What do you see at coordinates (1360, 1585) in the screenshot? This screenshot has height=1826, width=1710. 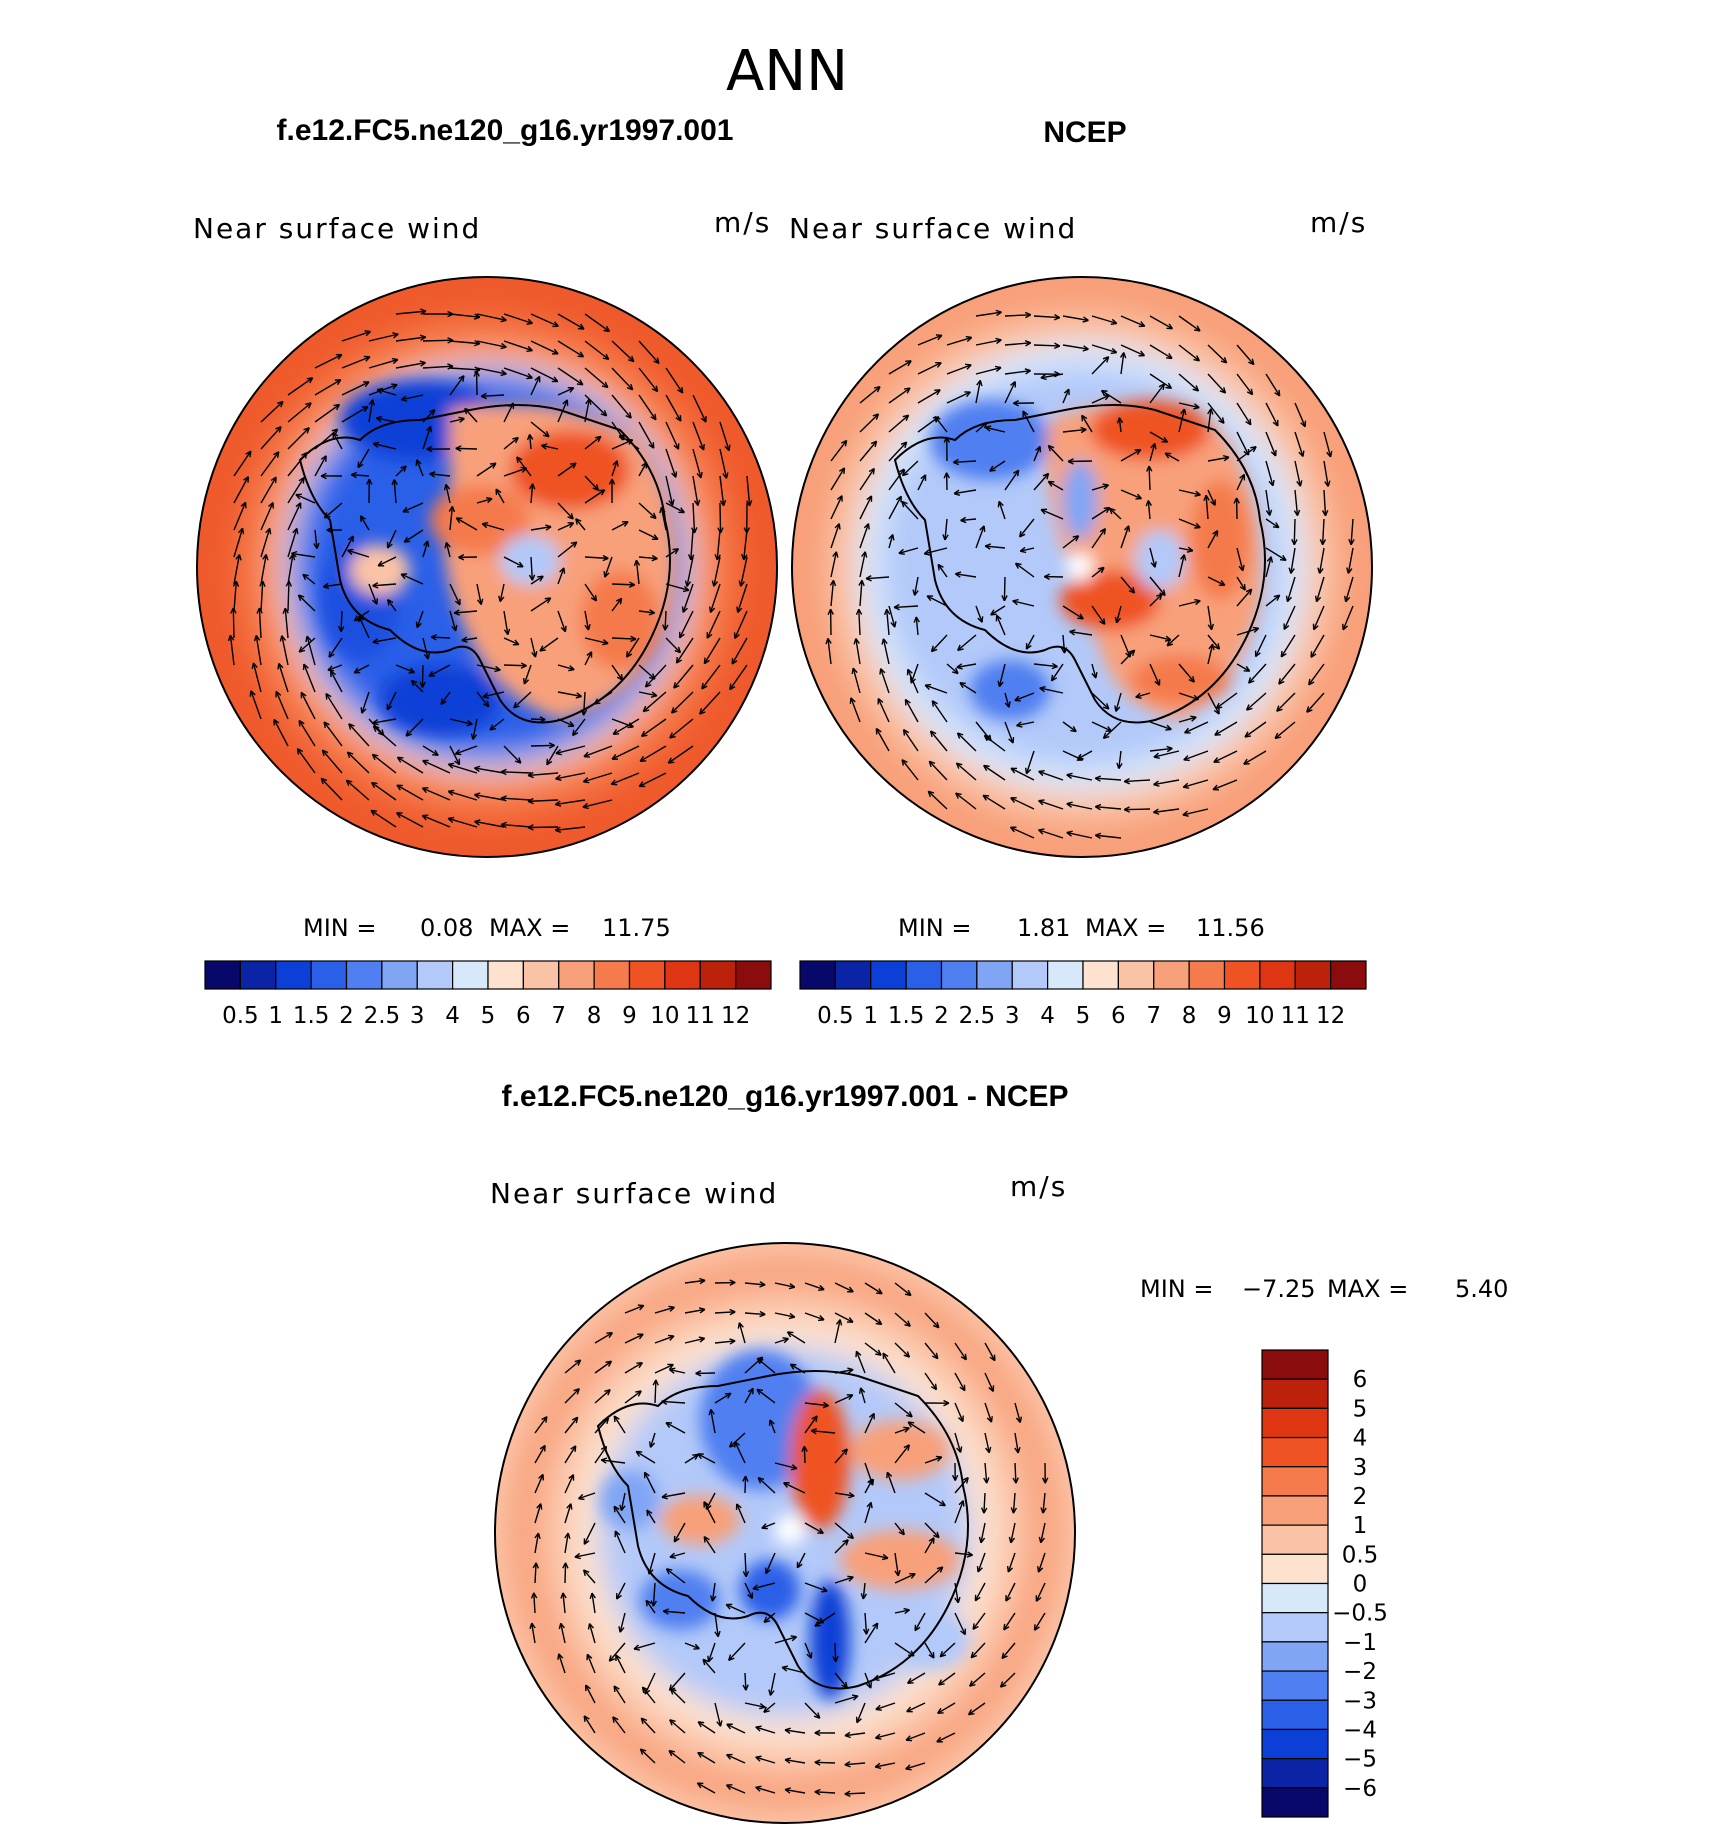 I see `diff-colorbar-label: 0` at bounding box center [1360, 1585].